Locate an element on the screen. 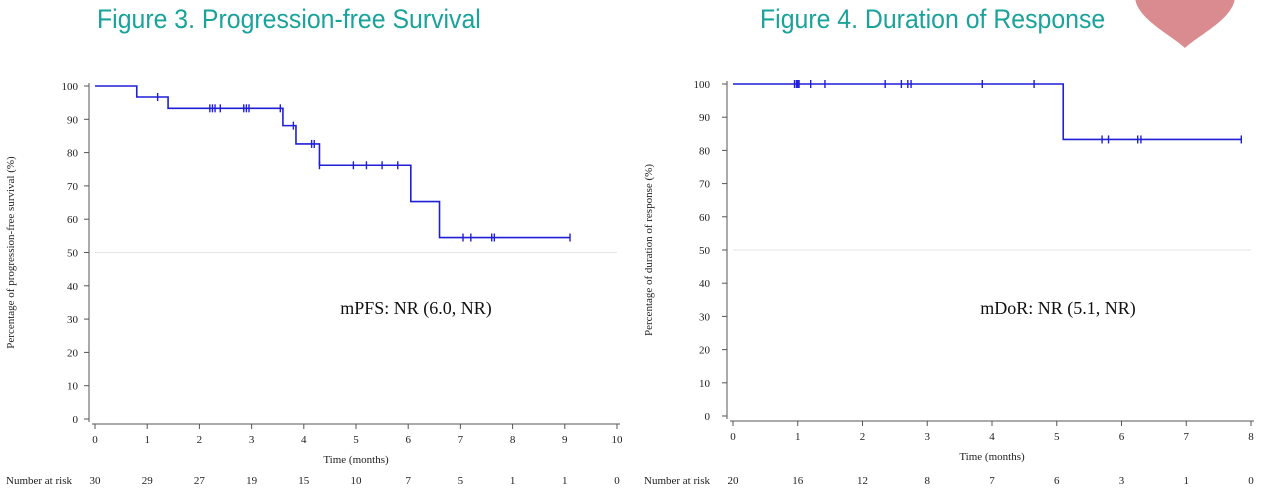 This screenshot has width=1267, height=502. risk-table-value: 12 is located at coordinates (862, 481).